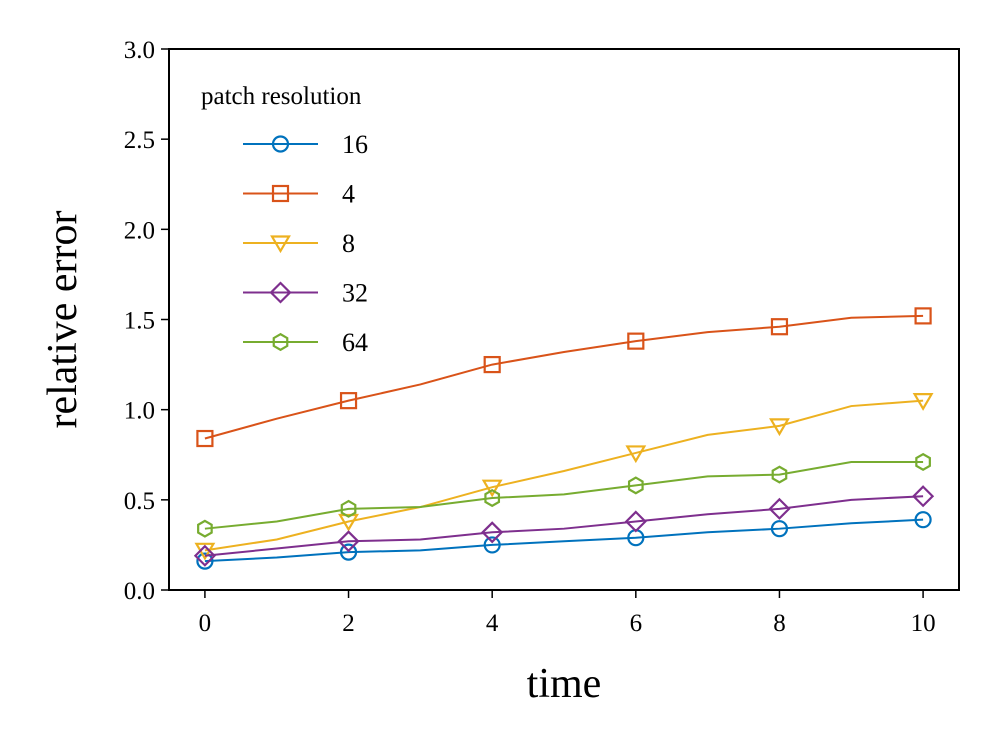 This screenshot has height=747, width=996. I want to click on y-tick-label: 3.0, so click(139, 50).